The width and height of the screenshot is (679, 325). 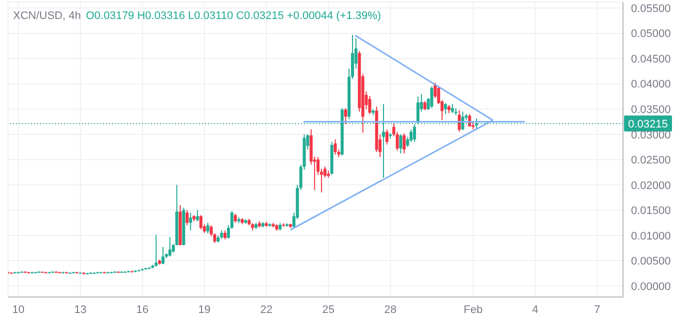 What do you see at coordinates (651, 34) in the screenshot?
I see `y-tick-label: 0.05000` at bounding box center [651, 34].